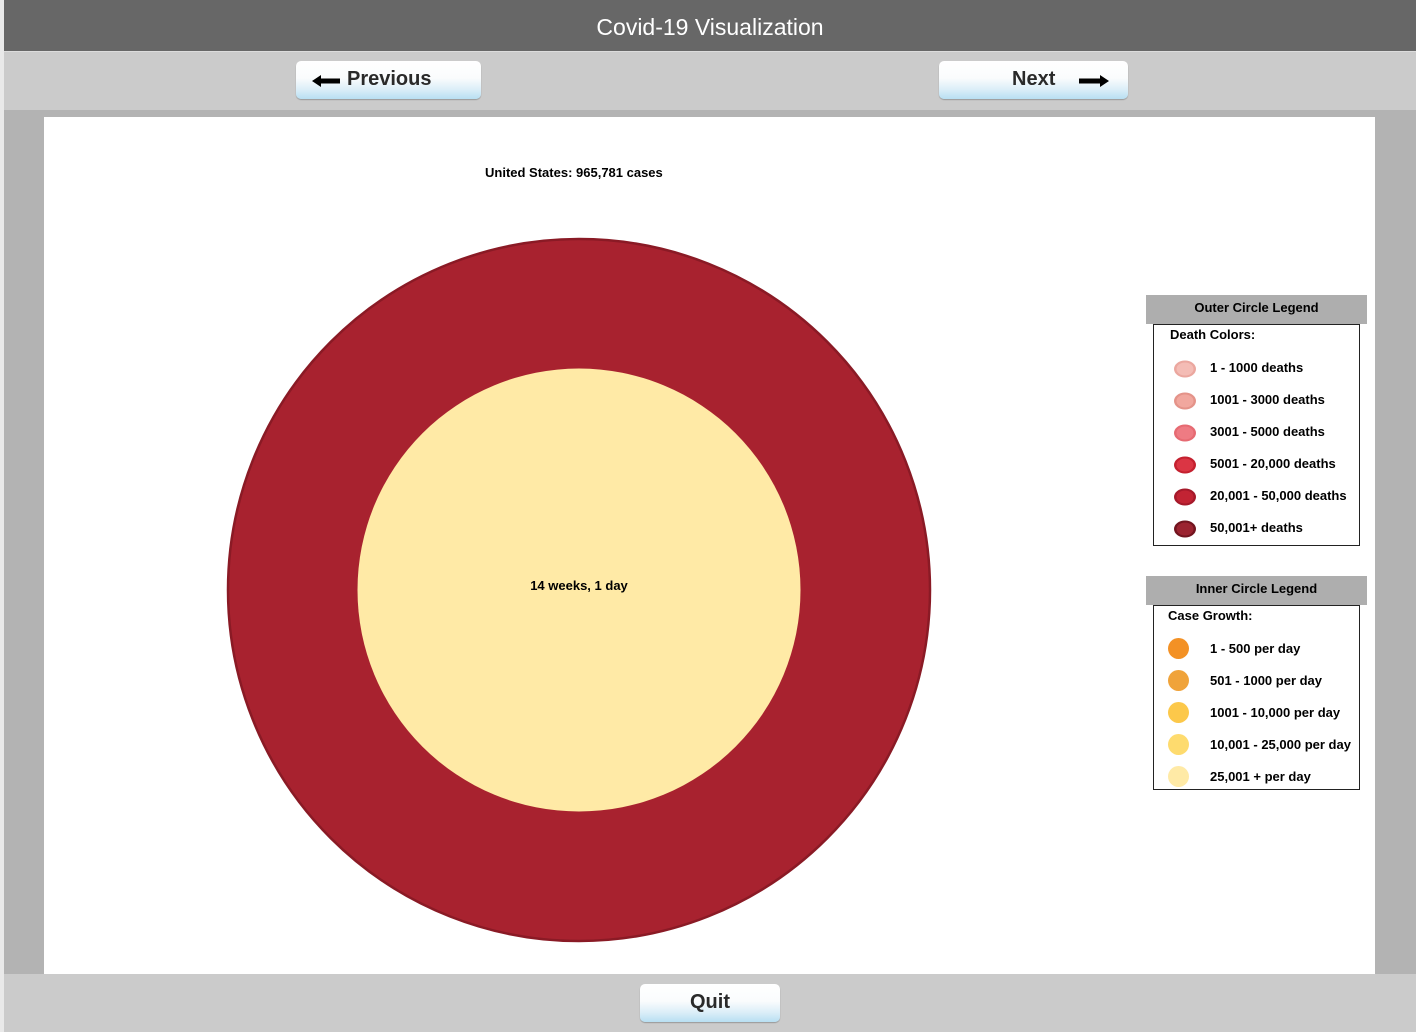 The image size is (1416, 1032). What do you see at coordinates (710, 1003) in the screenshot?
I see `quit-button: Quit` at bounding box center [710, 1003].